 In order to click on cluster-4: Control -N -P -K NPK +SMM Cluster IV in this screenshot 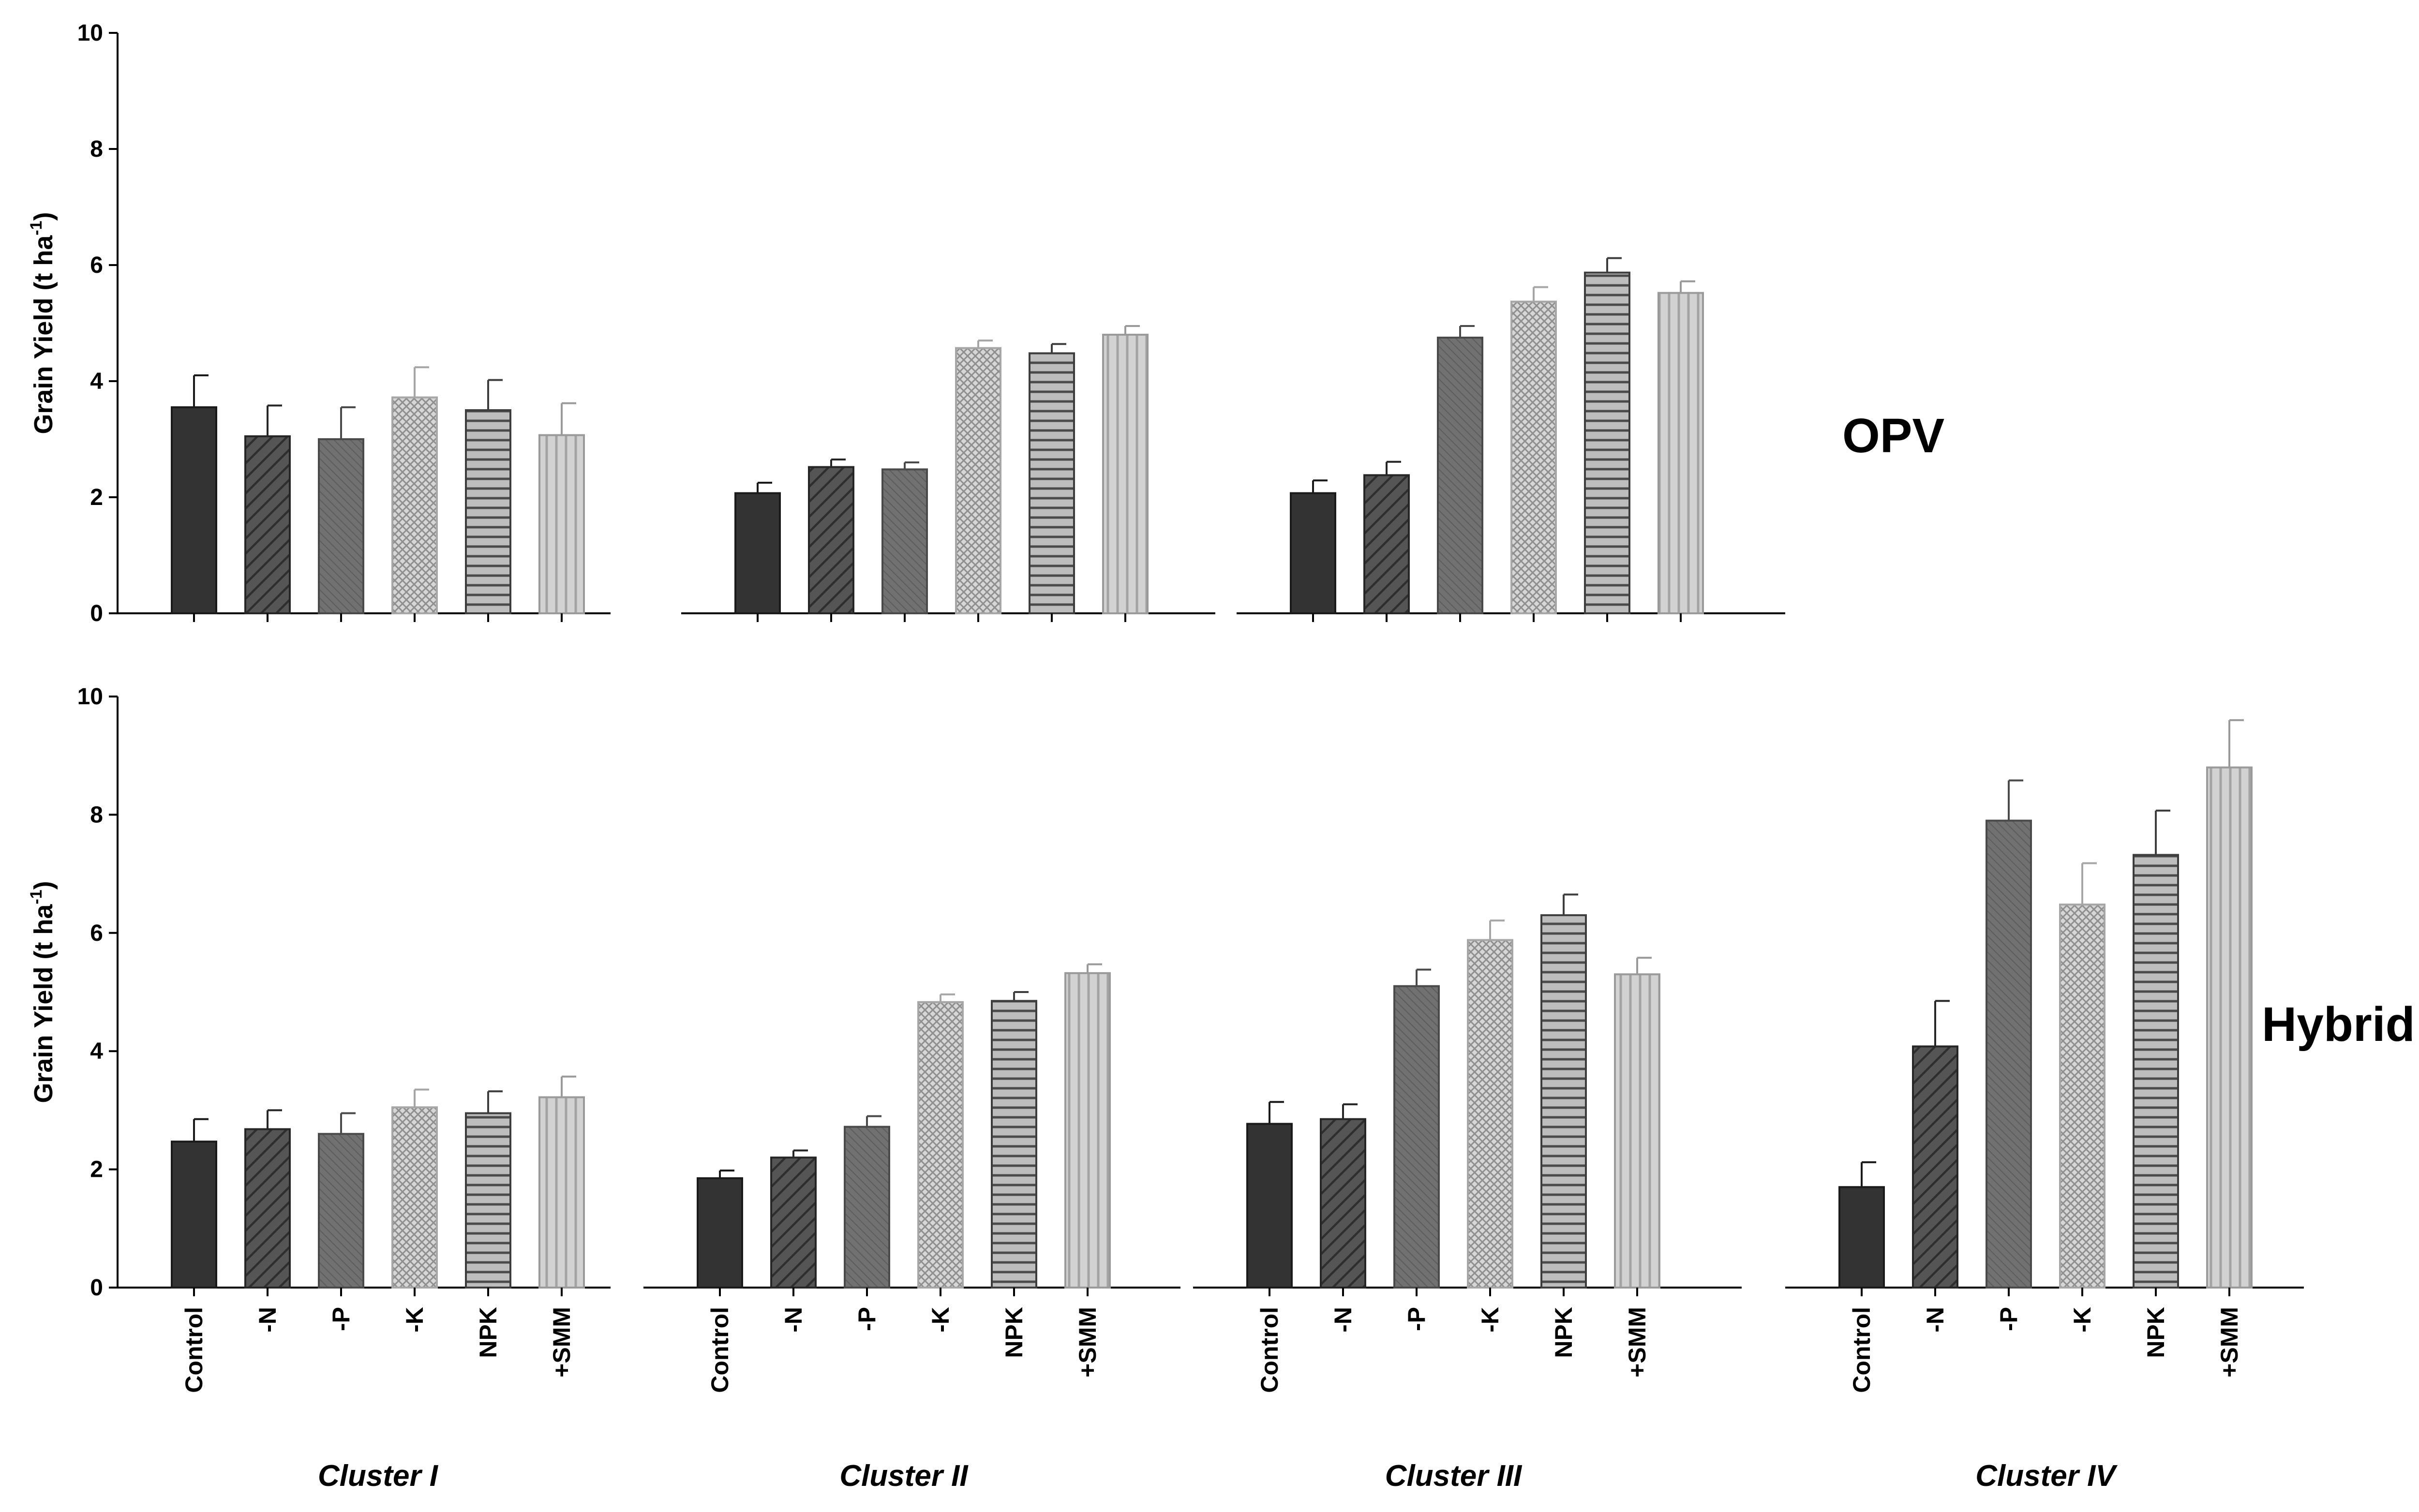, I will do `click(2044, 1106)`.